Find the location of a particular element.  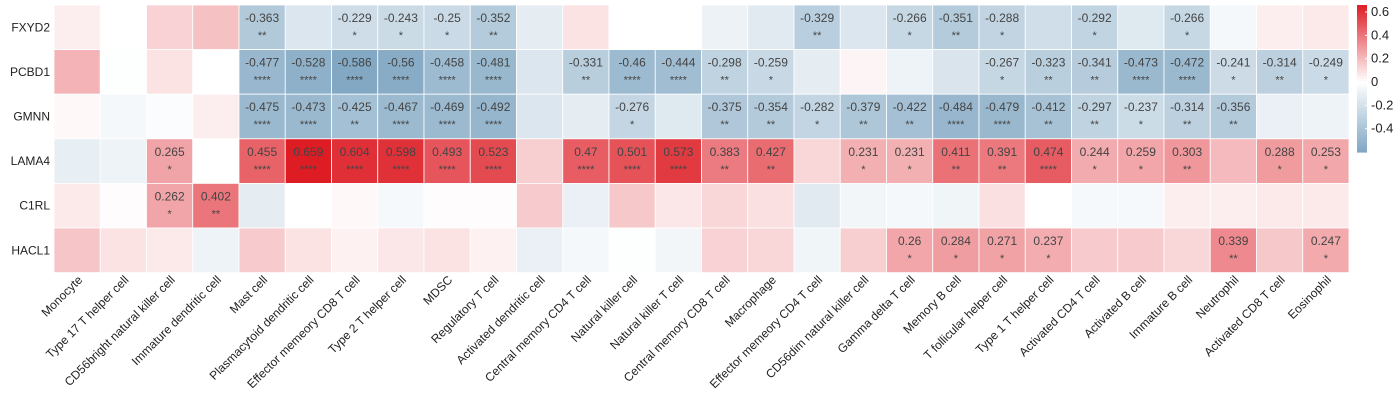

colorbar: 0.6 0.4 0.2 0 -0.2 -0.4 is located at coordinates (1375, 78).